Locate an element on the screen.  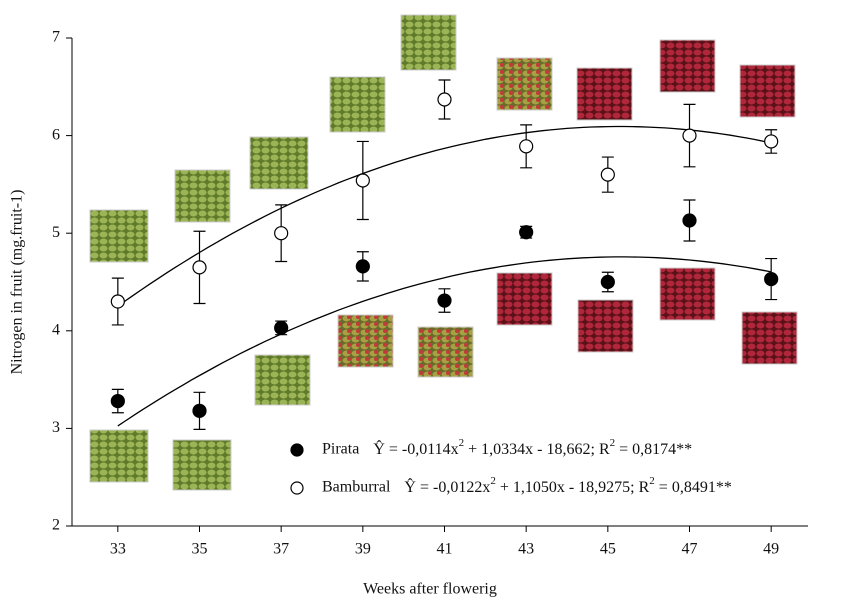
x-tick-label: 45 is located at coordinates (608, 549).